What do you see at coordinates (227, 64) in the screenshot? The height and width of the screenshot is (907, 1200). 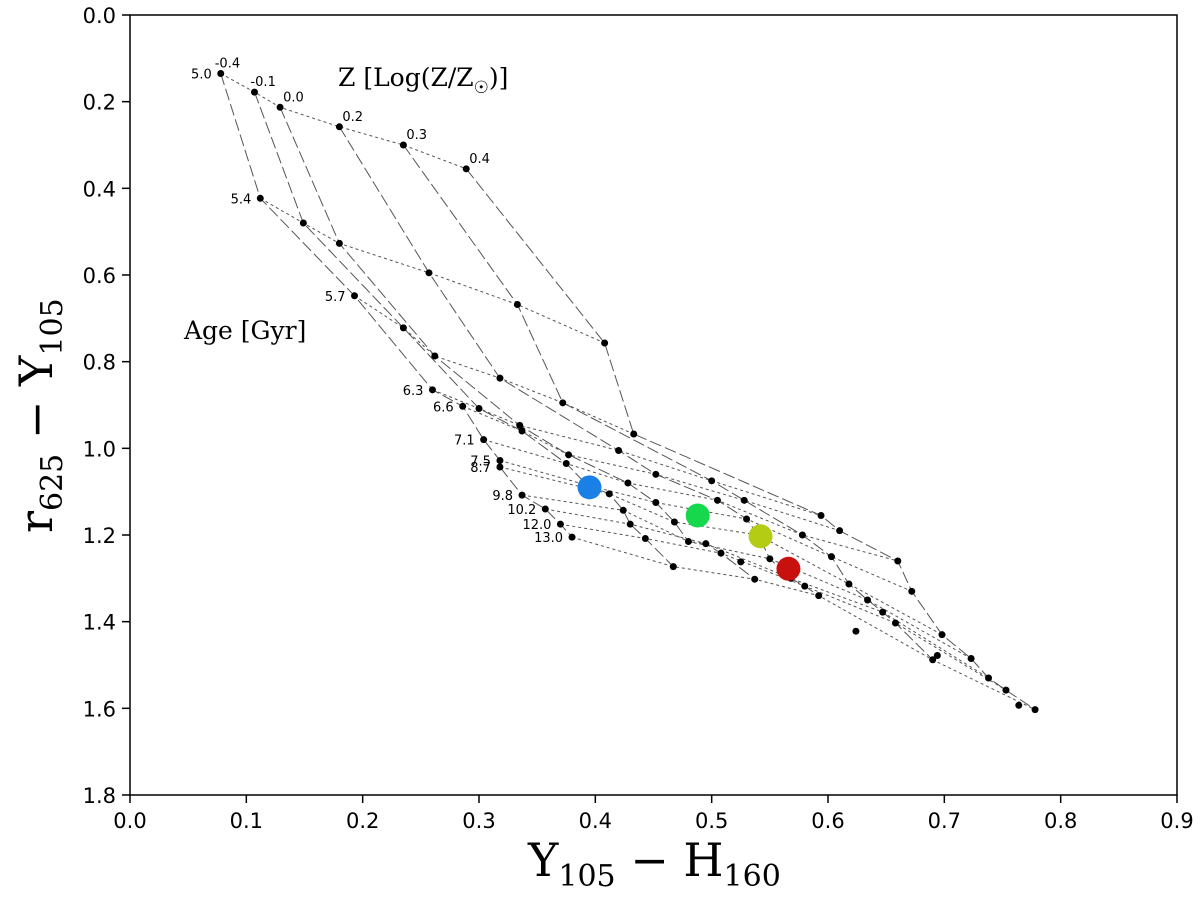 I see `metallicity-label: -0.4` at bounding box center [227, 64].